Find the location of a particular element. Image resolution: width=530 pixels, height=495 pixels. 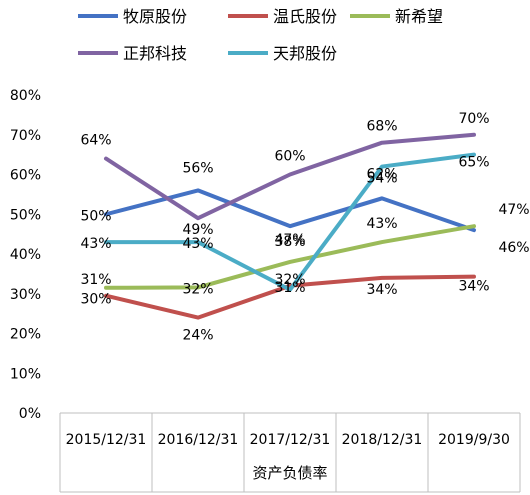

x-axis-title: 资产负债率 is located at coordinates (289, 473).